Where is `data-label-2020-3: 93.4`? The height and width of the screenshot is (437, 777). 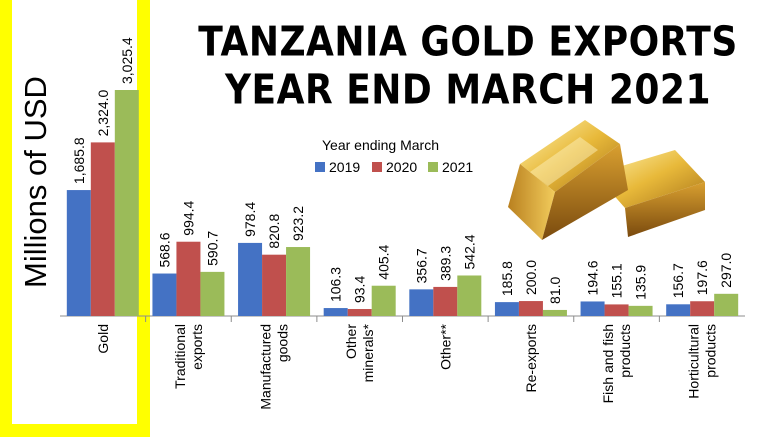
data-label-2020-3: 93.4 is located at coordinates (360, 289).